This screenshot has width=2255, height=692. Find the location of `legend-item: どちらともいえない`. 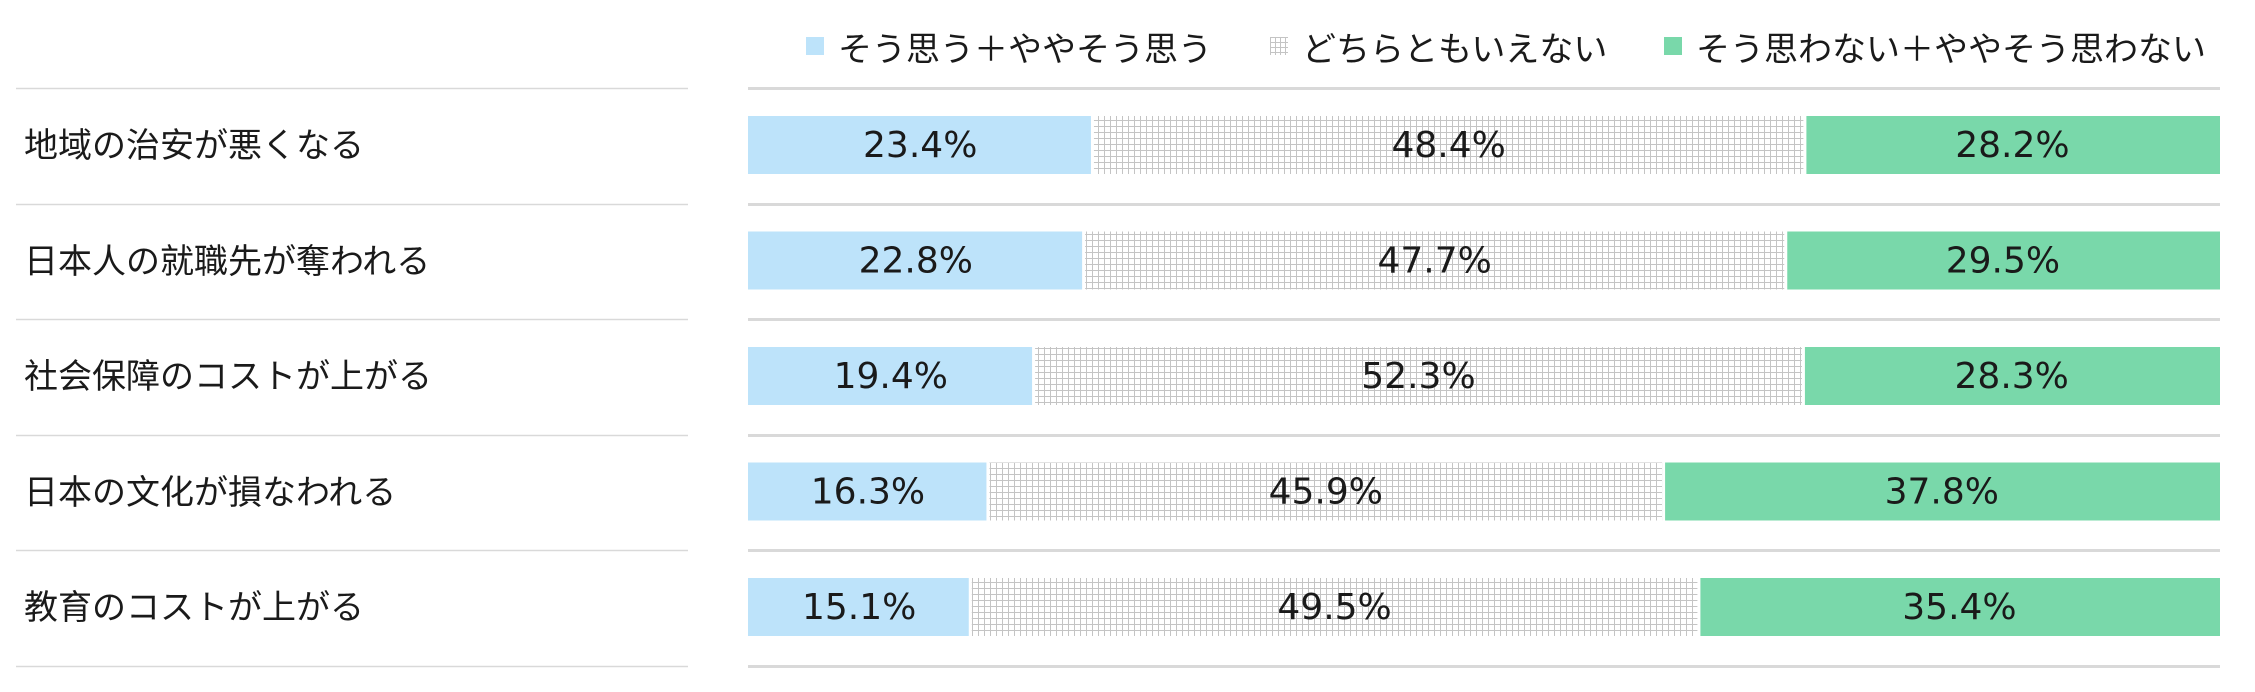

legend-item: どちらともいえない is located at coordinates (1438, 46).